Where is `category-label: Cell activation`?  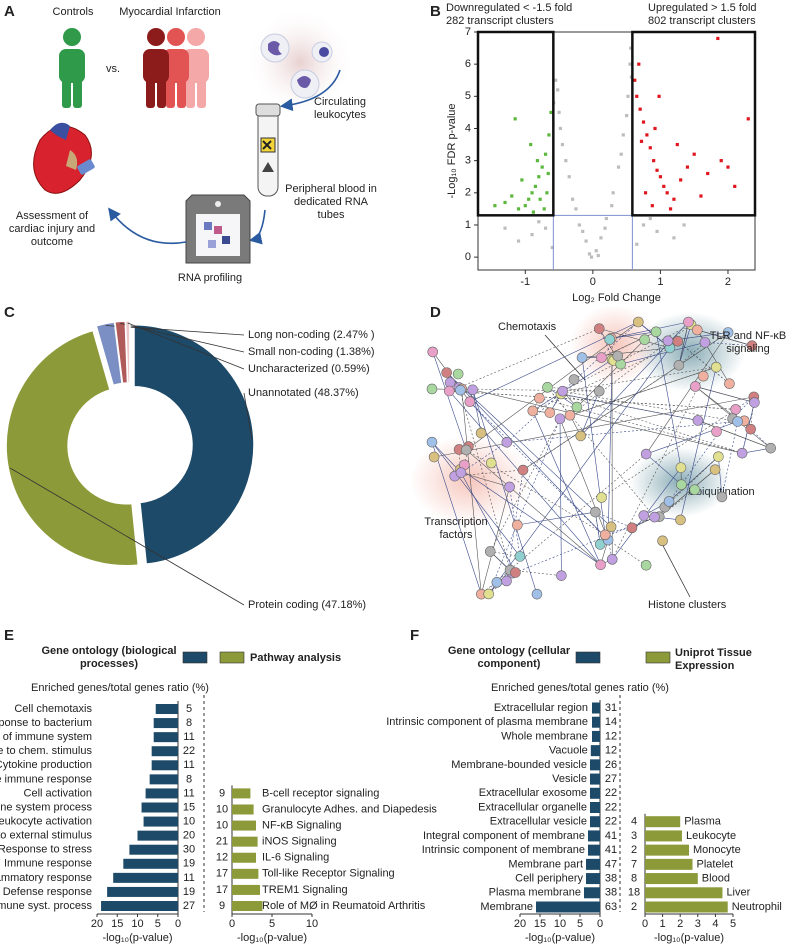
category-label: Cell activation is located at coordinates (58, 793).